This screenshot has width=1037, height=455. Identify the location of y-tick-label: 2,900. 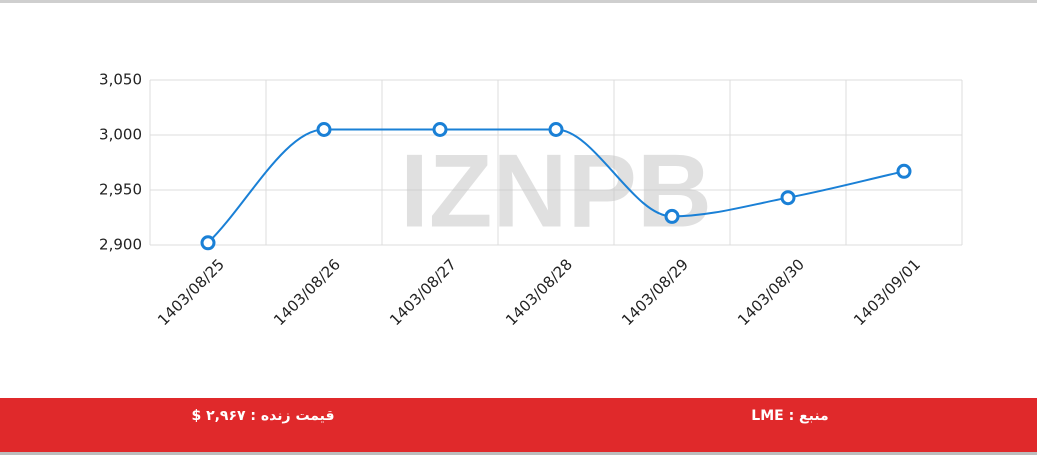
(120, 245).